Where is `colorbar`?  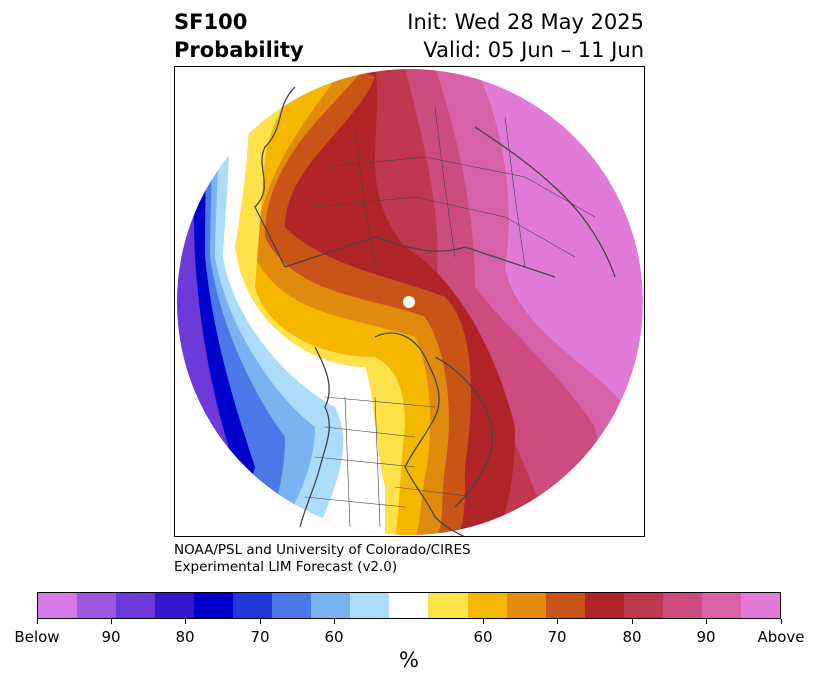
colorbar is located at coordinates (409, 605).